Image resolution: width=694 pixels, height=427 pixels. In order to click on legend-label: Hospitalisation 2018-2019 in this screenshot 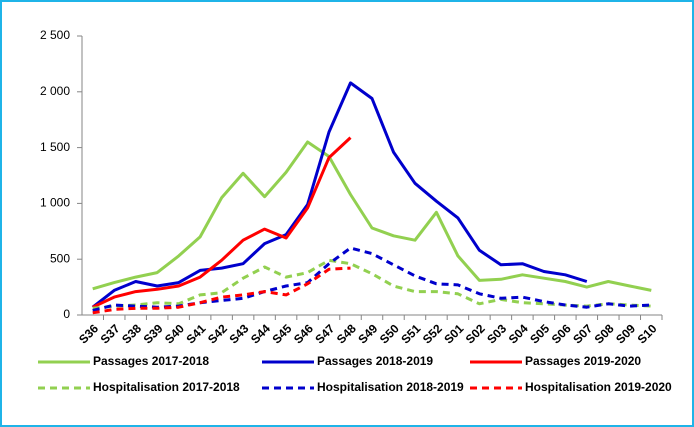, I will do `click(390, 387)`.